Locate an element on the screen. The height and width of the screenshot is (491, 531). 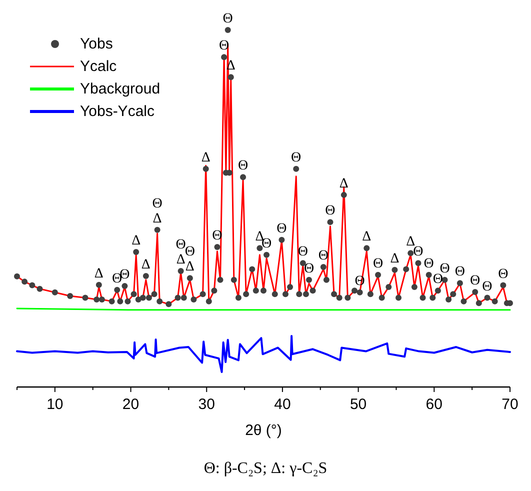
legend-label: Yobs is located at coordinates (96, 44).